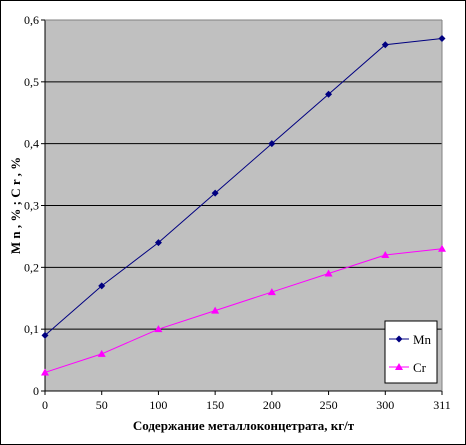 This screenshot has height=445, width=466. What do you see at coordinates (31, 20) in the screenshot?
I see `y-tick-label: 0,6` at bounding box center [31, 20].